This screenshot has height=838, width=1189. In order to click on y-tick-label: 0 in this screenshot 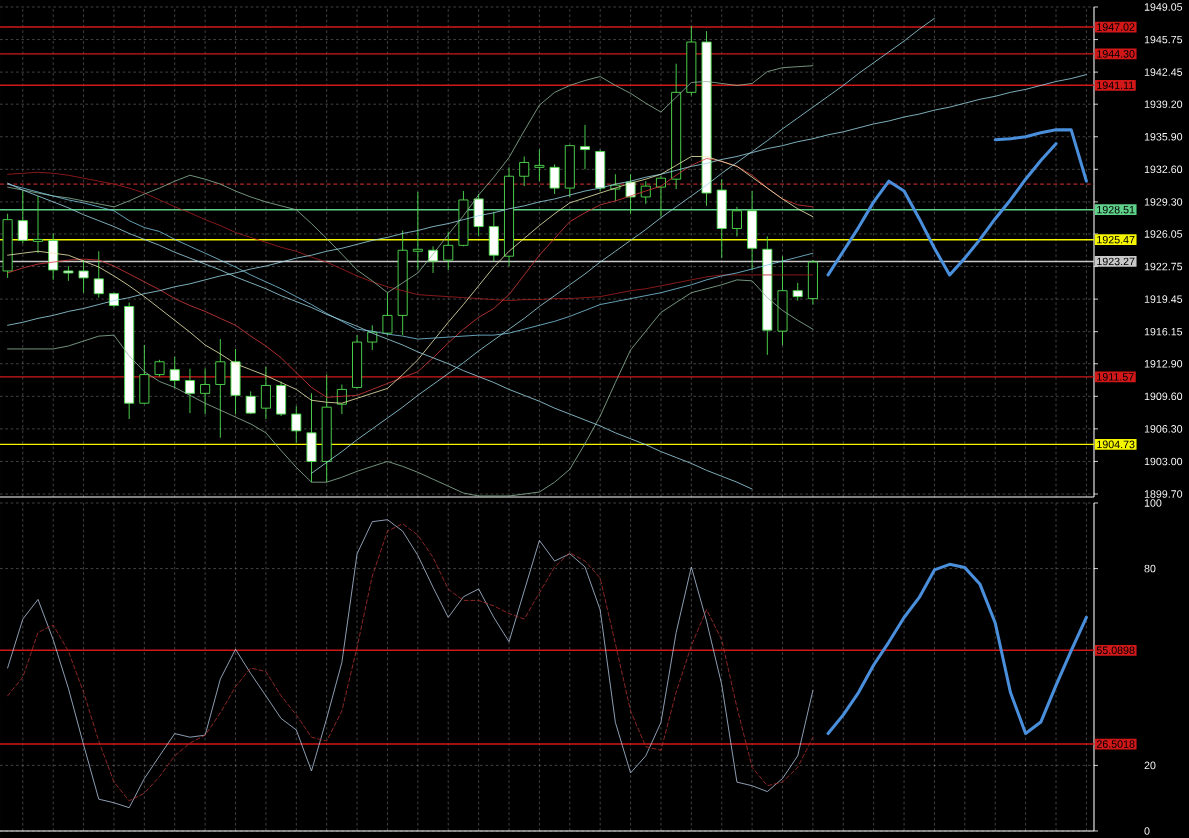, I will do `click(1147, 831)`.